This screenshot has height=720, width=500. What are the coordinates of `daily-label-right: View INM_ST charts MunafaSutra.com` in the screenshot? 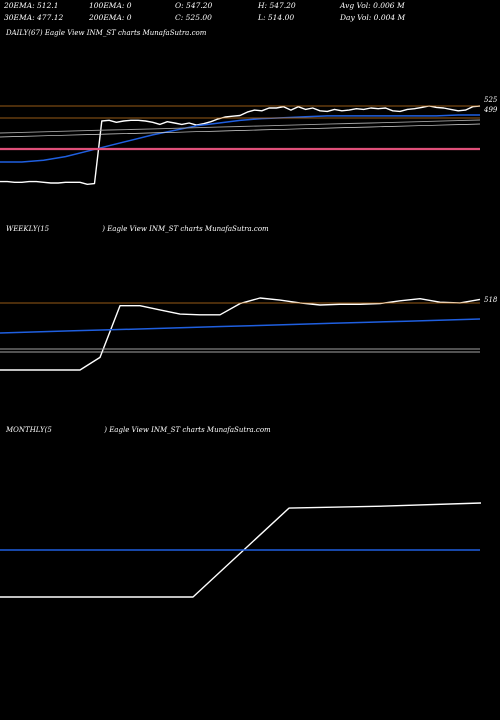 It's located at (137, 33).